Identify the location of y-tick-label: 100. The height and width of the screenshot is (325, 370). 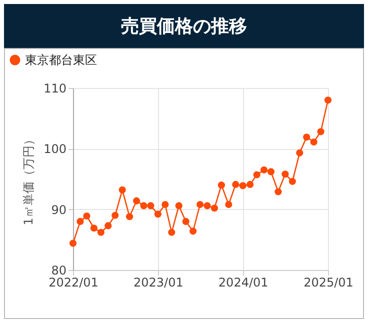
(55, 149).